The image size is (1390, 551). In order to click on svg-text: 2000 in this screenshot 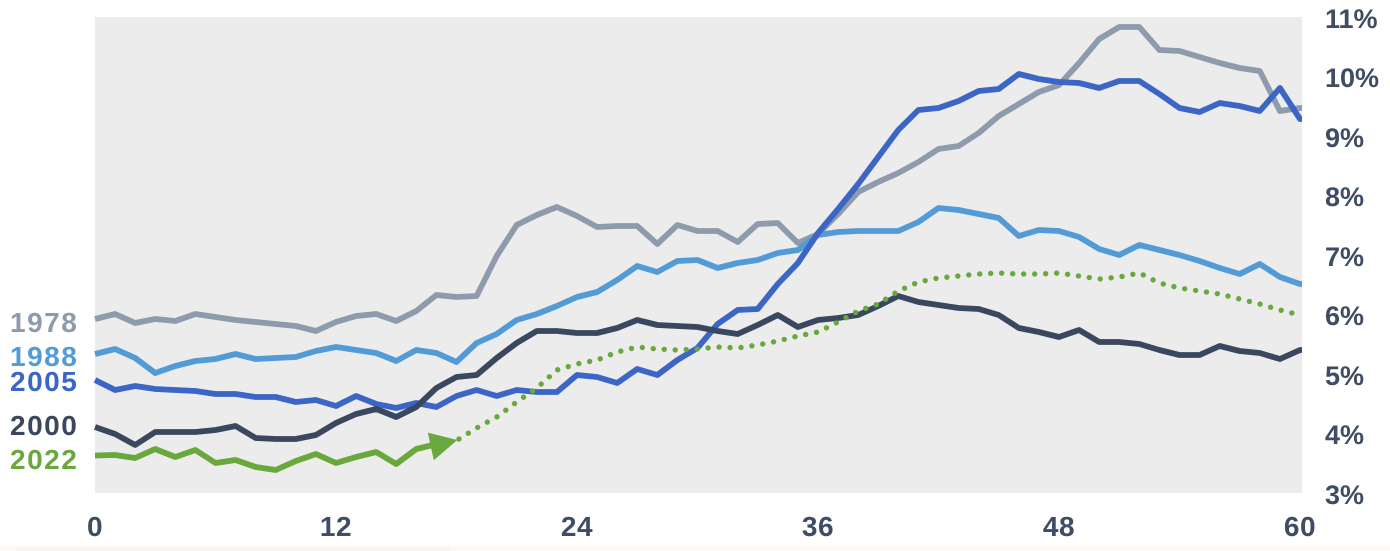, I will do `click(44, 425)`.